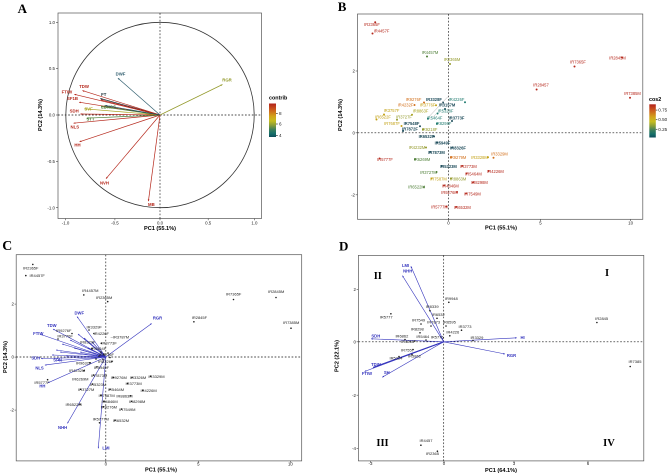 The image size is (669, 476). I want to click on svg-text: IR9276F, so click(414, 99).